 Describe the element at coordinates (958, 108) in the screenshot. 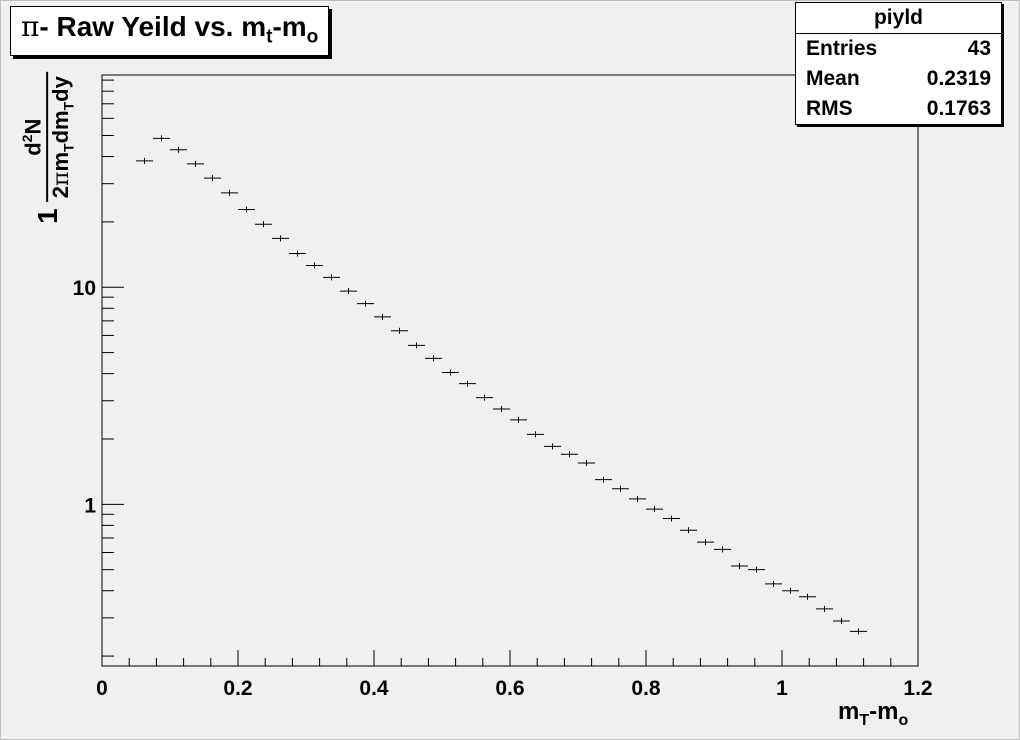

I see `stats-value: 0.1763` at that location.